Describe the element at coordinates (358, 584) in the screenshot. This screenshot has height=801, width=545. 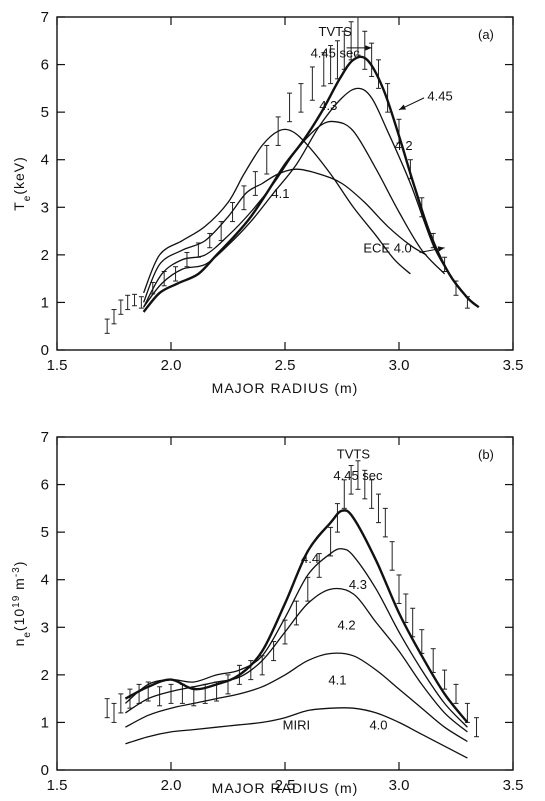
I see `annotation-label: 4.3` at that location.